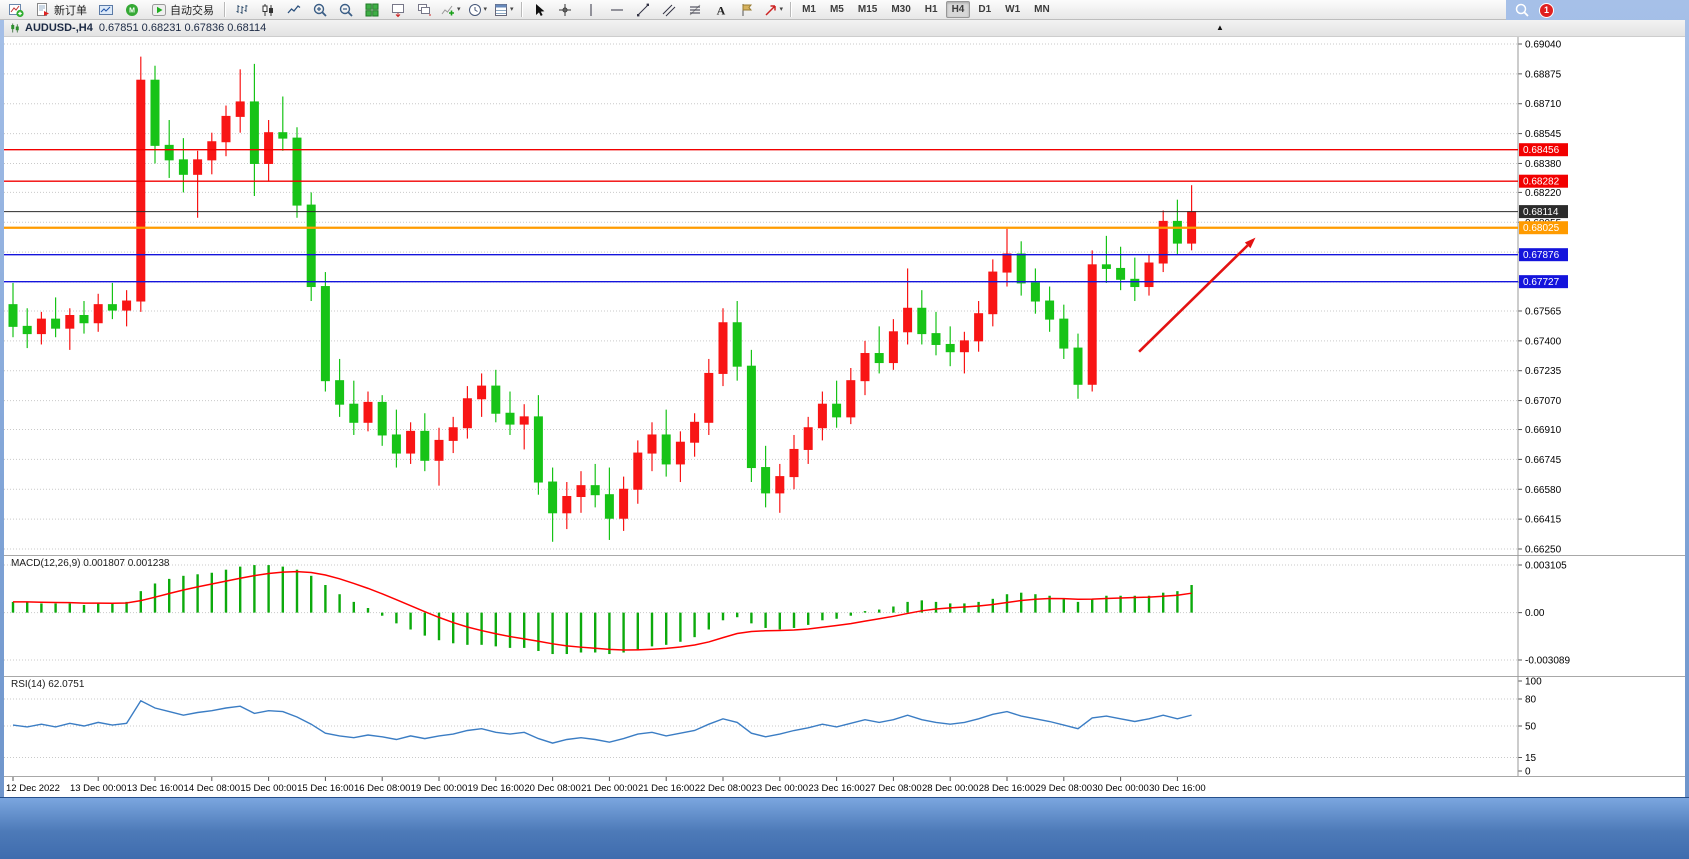 This screenshot has width=1689, height=859. What do you see at coordinates (1013, 9) in the screenshot?
I see `timeframe-w1: W1` at bounding box center [1013, 9].